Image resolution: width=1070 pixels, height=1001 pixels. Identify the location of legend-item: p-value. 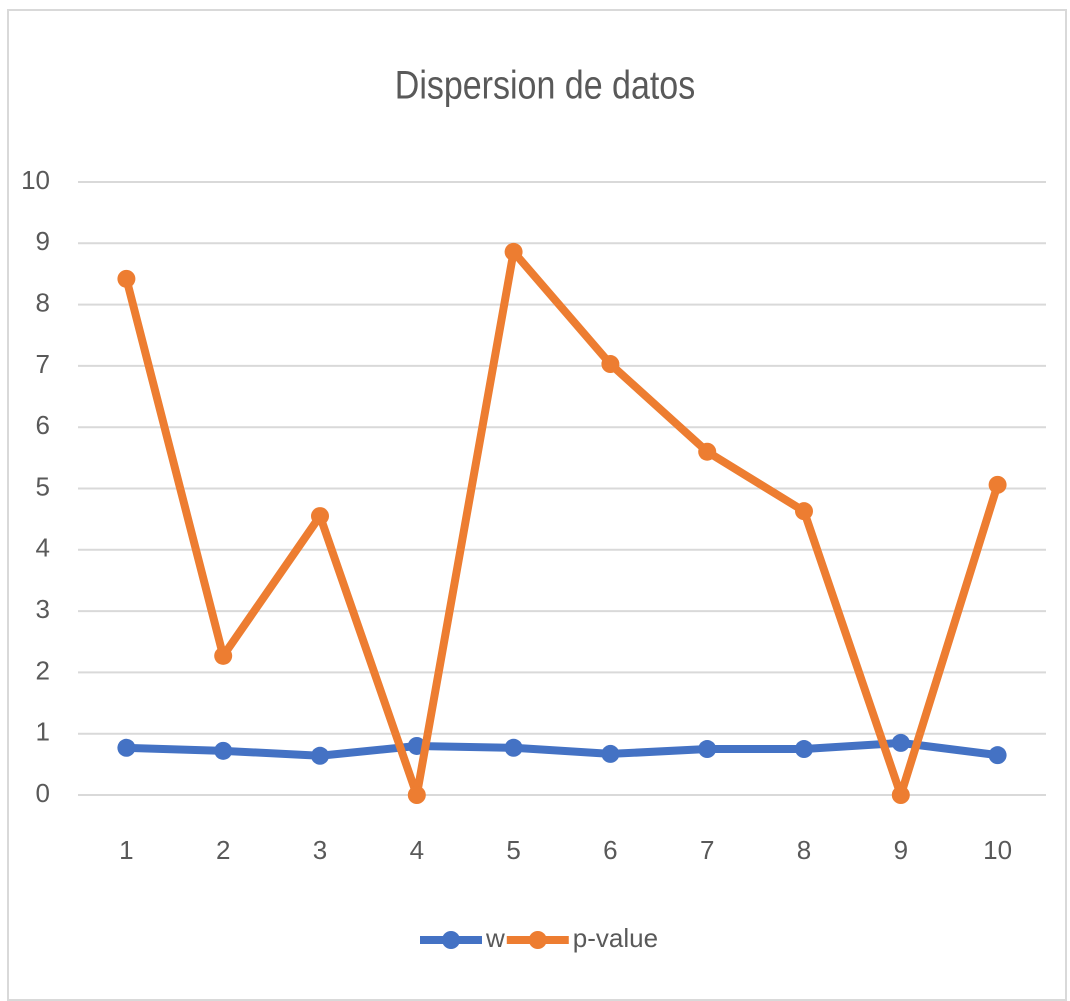
(582, 938).